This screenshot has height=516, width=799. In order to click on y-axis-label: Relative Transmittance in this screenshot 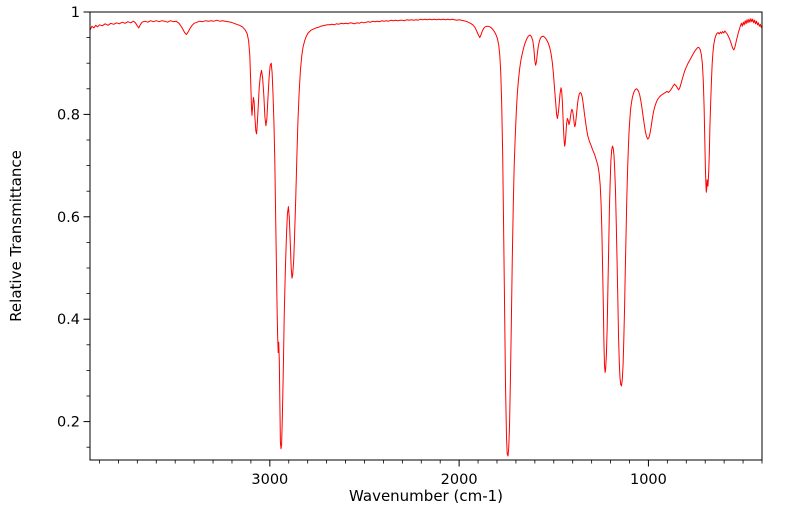, I will do `click(16, 236)`.